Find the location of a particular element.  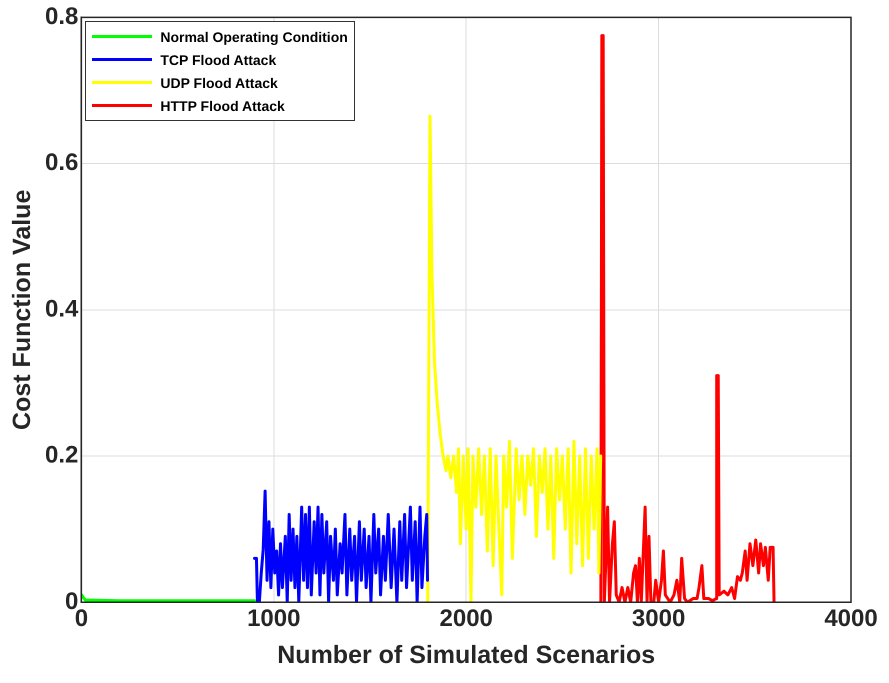

y-tick-label: 0.8 is located at coordinates (61, 16).